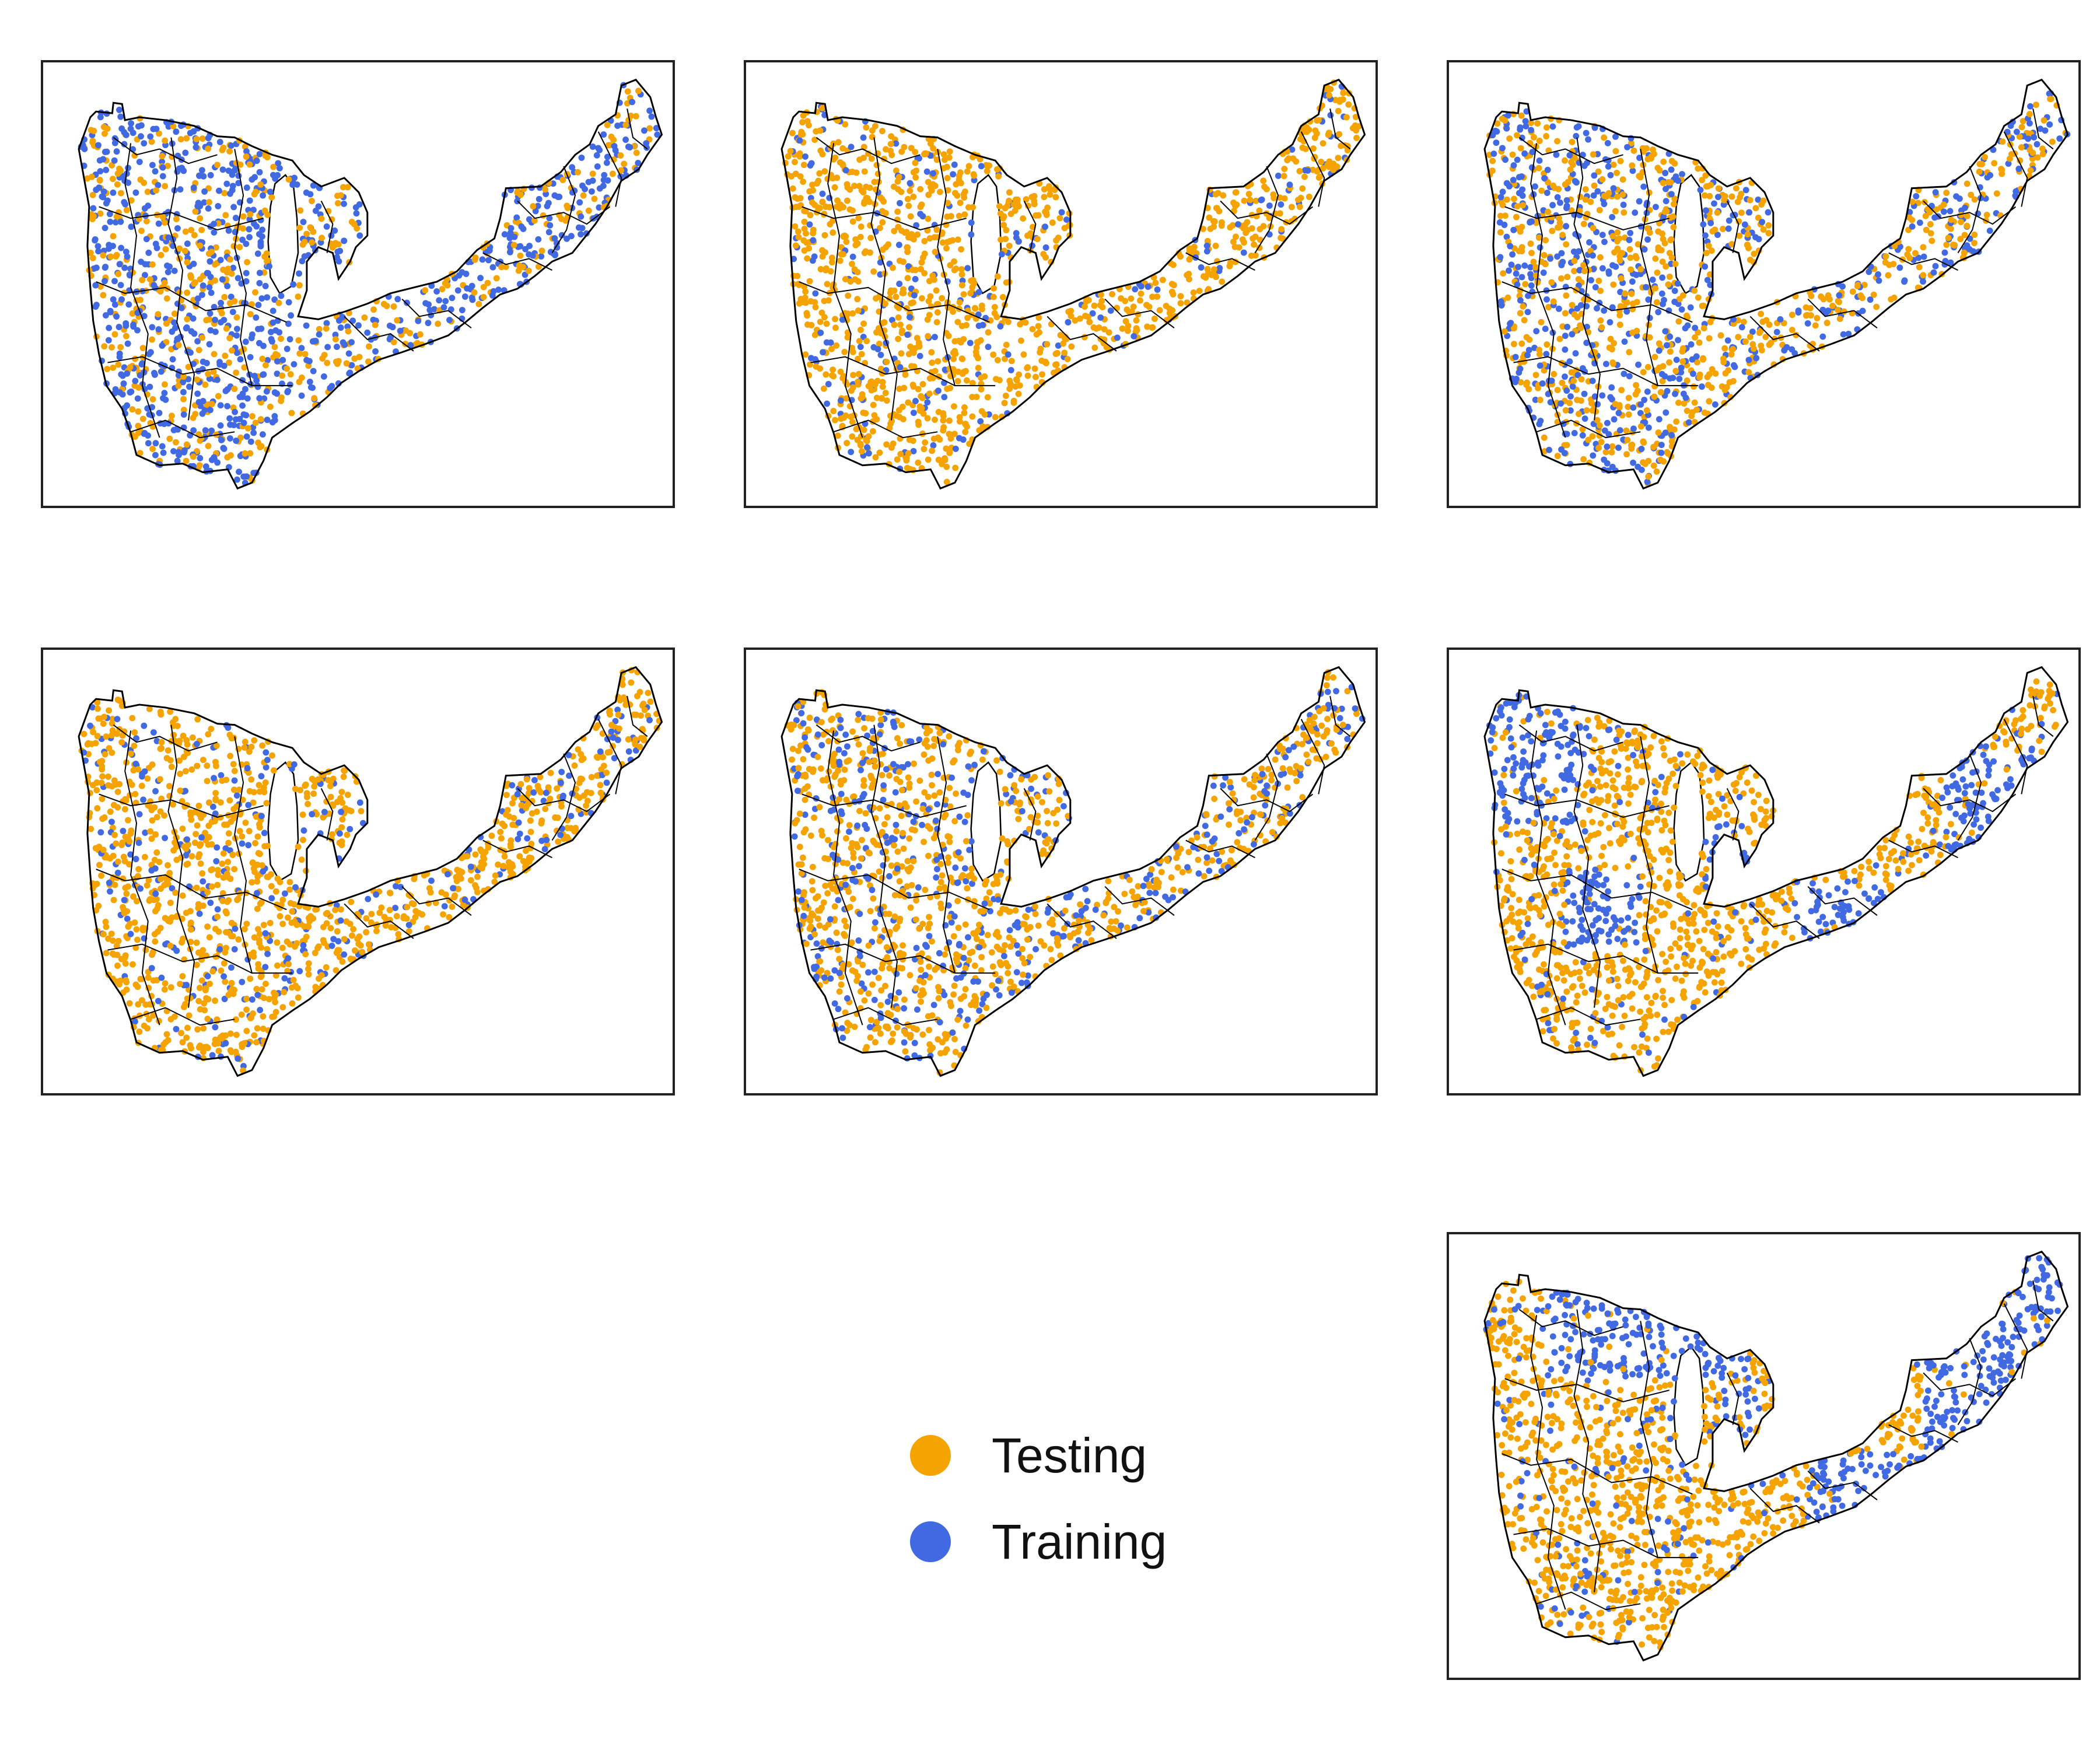 The width and height of the screenshot is (2100, 1750). Describe the element at coordinates (370, 284) in the screenshot. I see `region-border` at that location.